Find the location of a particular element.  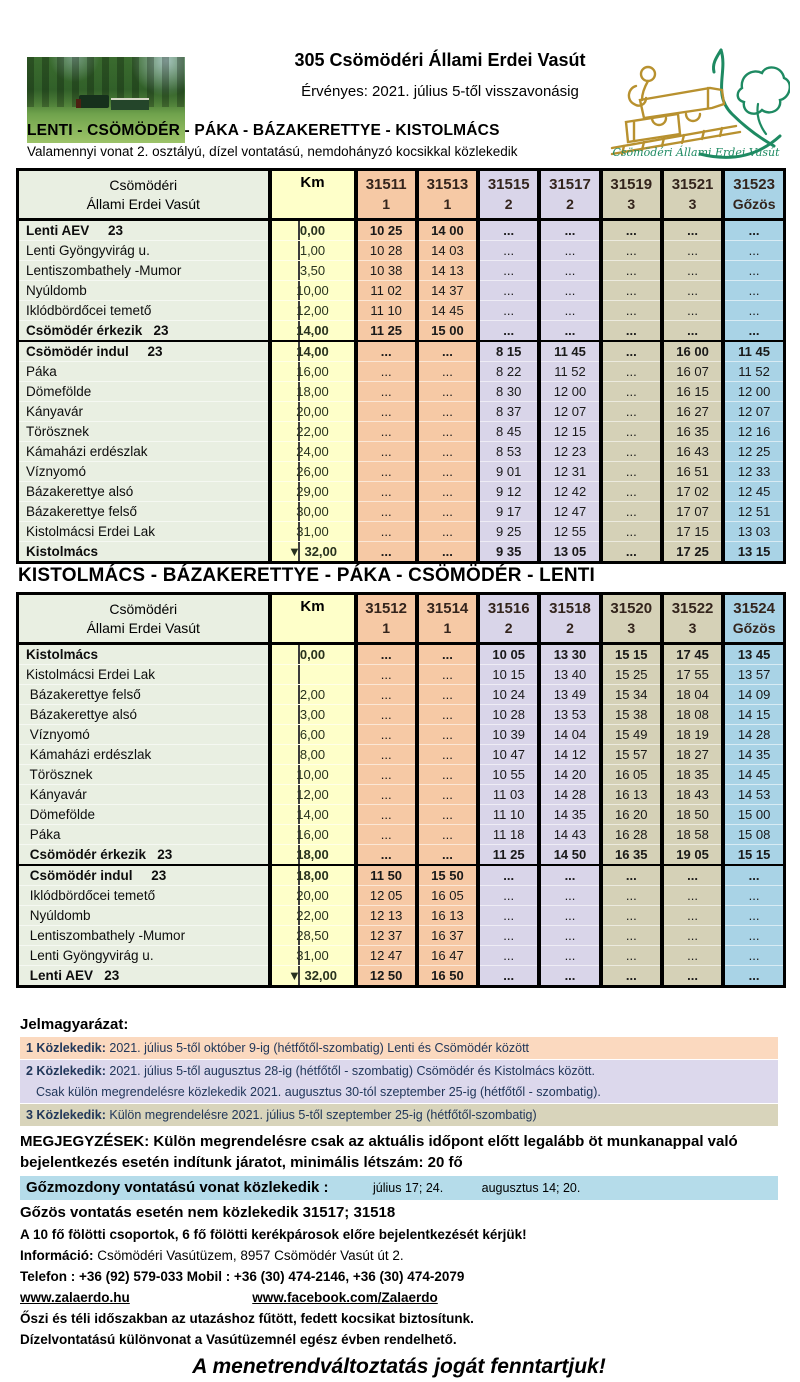

time-cell: 17 02 is located at coordinates (693, 491).